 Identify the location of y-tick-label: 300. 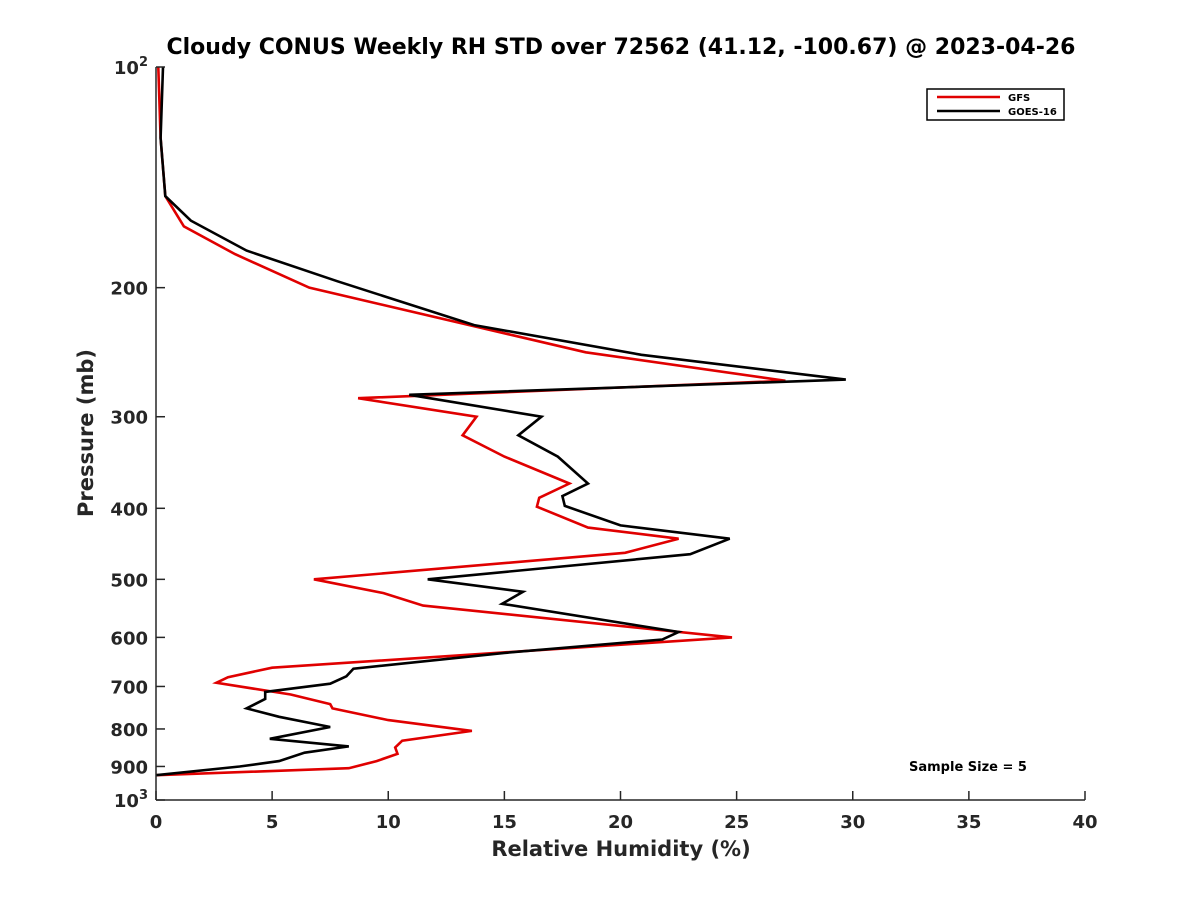
(129, 418).